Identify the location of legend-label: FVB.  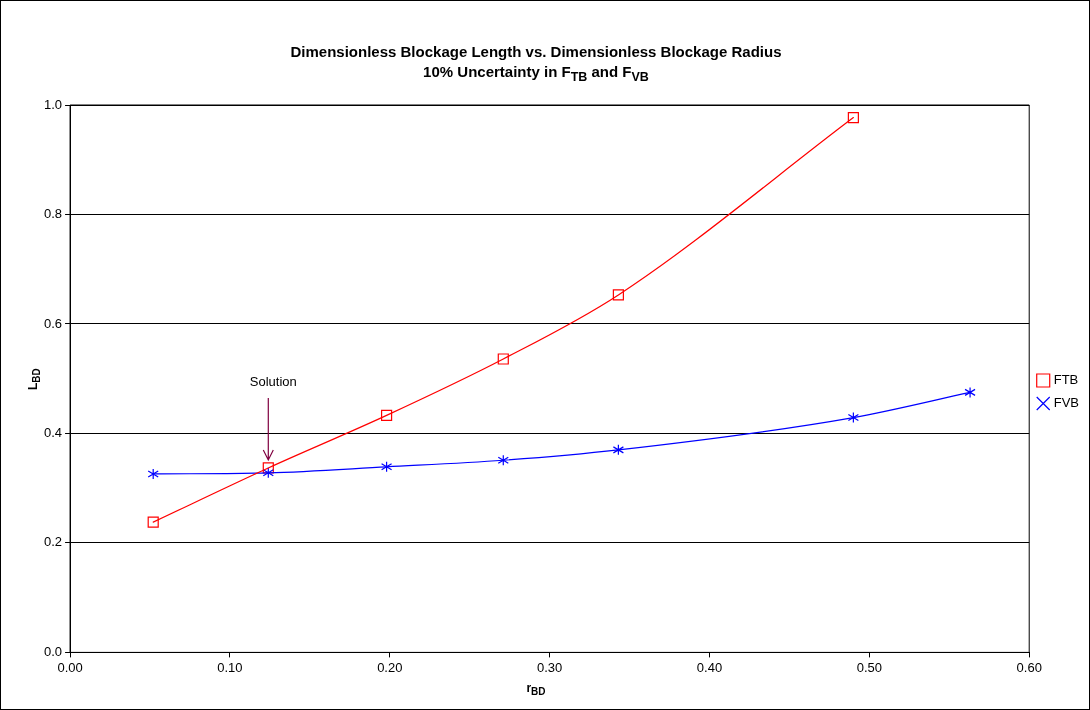
(1066, 403).